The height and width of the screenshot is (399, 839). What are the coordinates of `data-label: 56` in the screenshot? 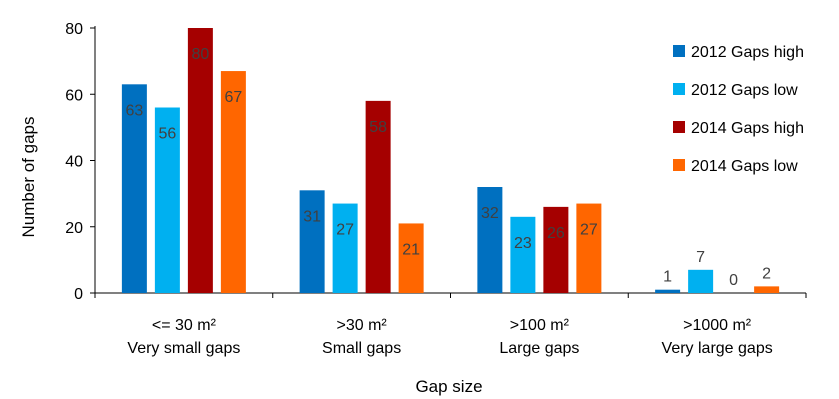 It's located at (167, 134).